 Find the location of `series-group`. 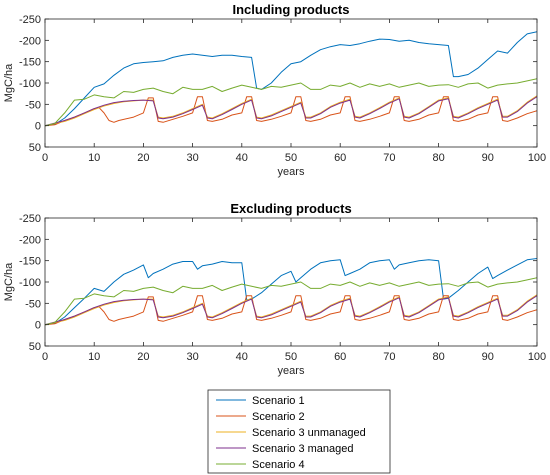

series-group is located at coordinates (291, 292).